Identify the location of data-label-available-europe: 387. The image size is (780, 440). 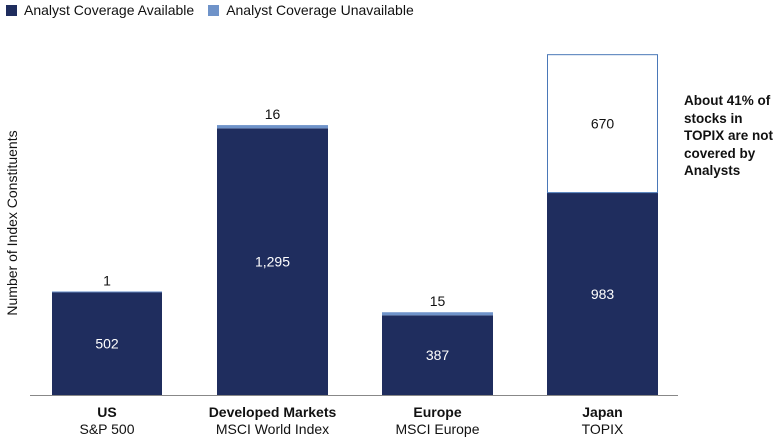
(438, 355).